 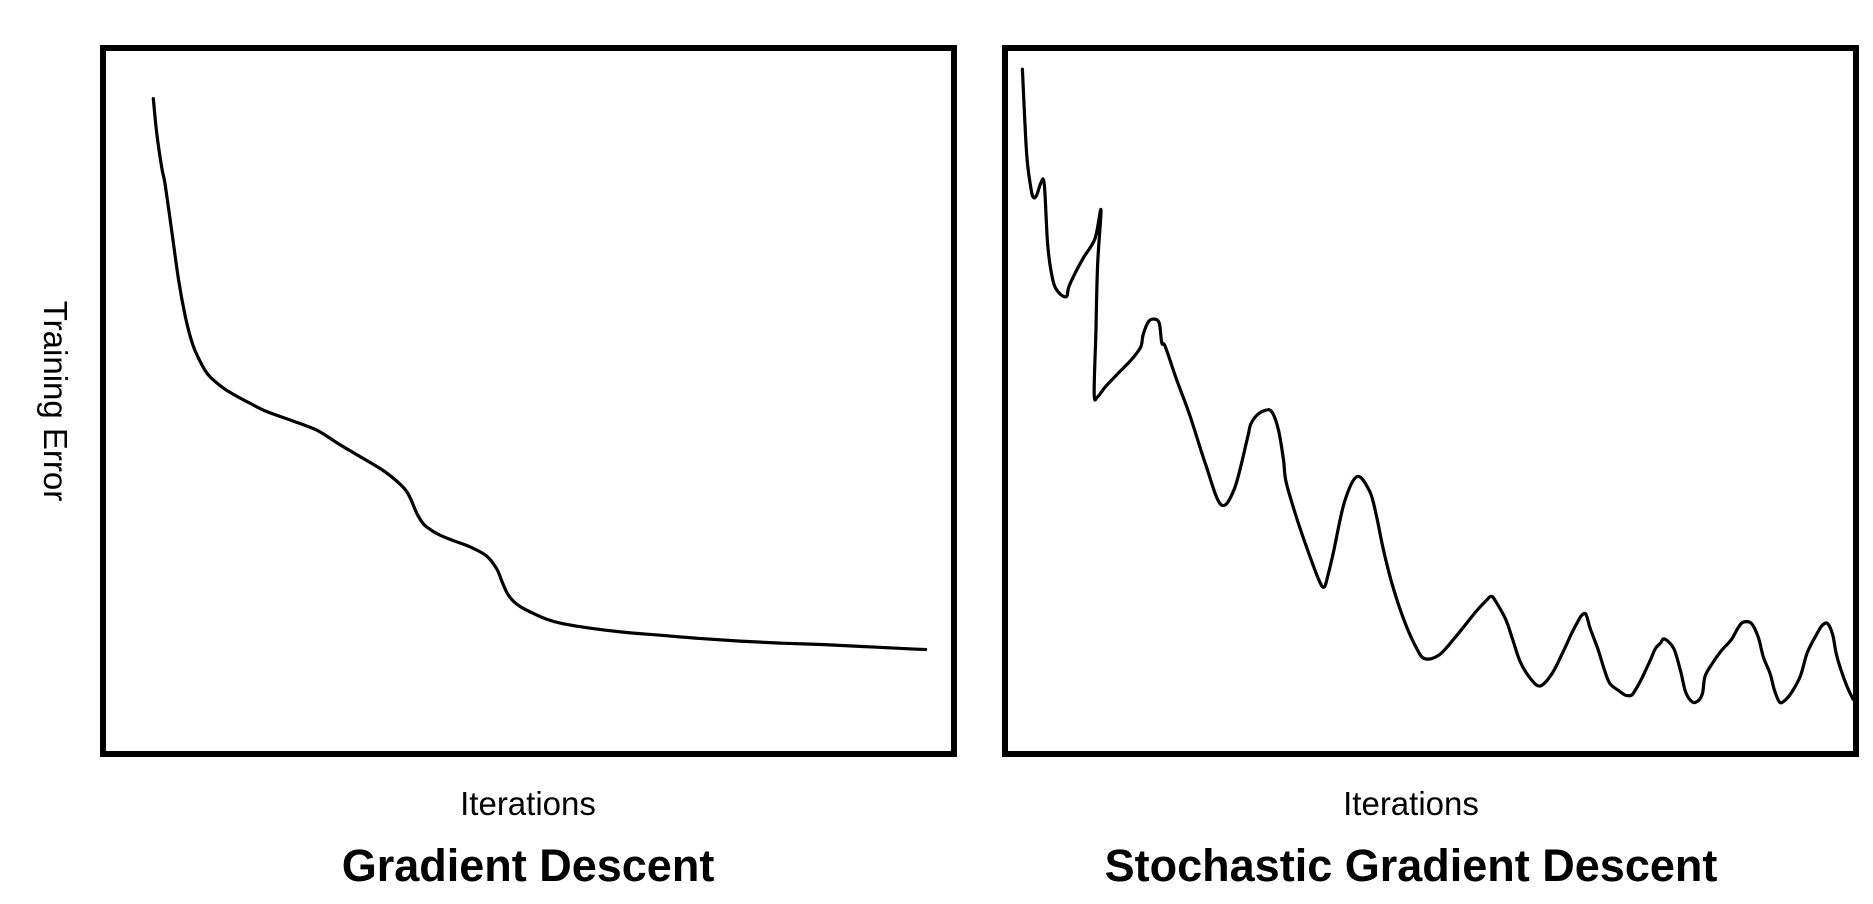 I want to click on y-axis-label: Training Error, so click(x=55, y=401).